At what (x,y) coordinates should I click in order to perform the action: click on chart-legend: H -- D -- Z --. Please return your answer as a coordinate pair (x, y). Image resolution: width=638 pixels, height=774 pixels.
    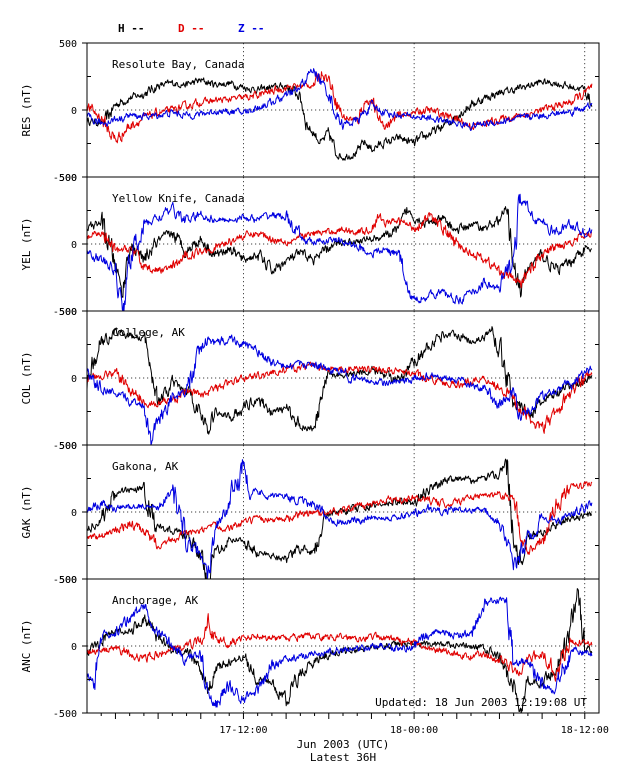
    Looking at the image, I should click on (191, 28).